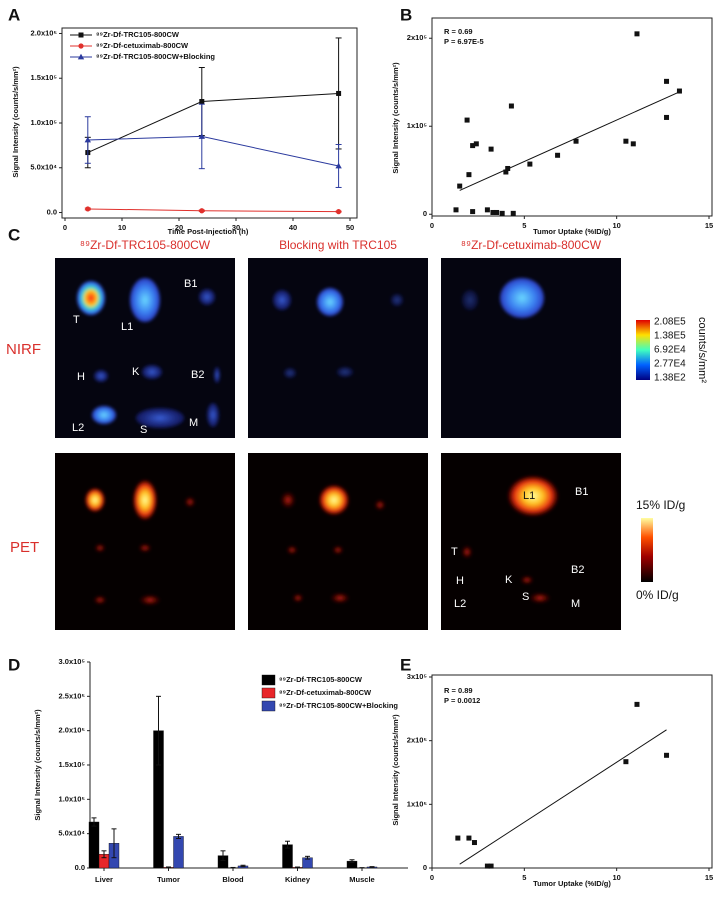  Describe the element at coordinates (660, 505) in the screenshot. I see `colorbar-label: 15% ID/g` at that location.